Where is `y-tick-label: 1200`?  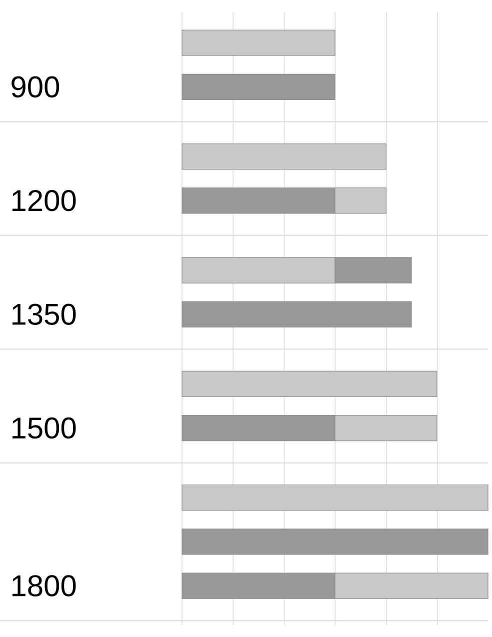 y-tick-label: 1200 is located at coordinates (44, 201).